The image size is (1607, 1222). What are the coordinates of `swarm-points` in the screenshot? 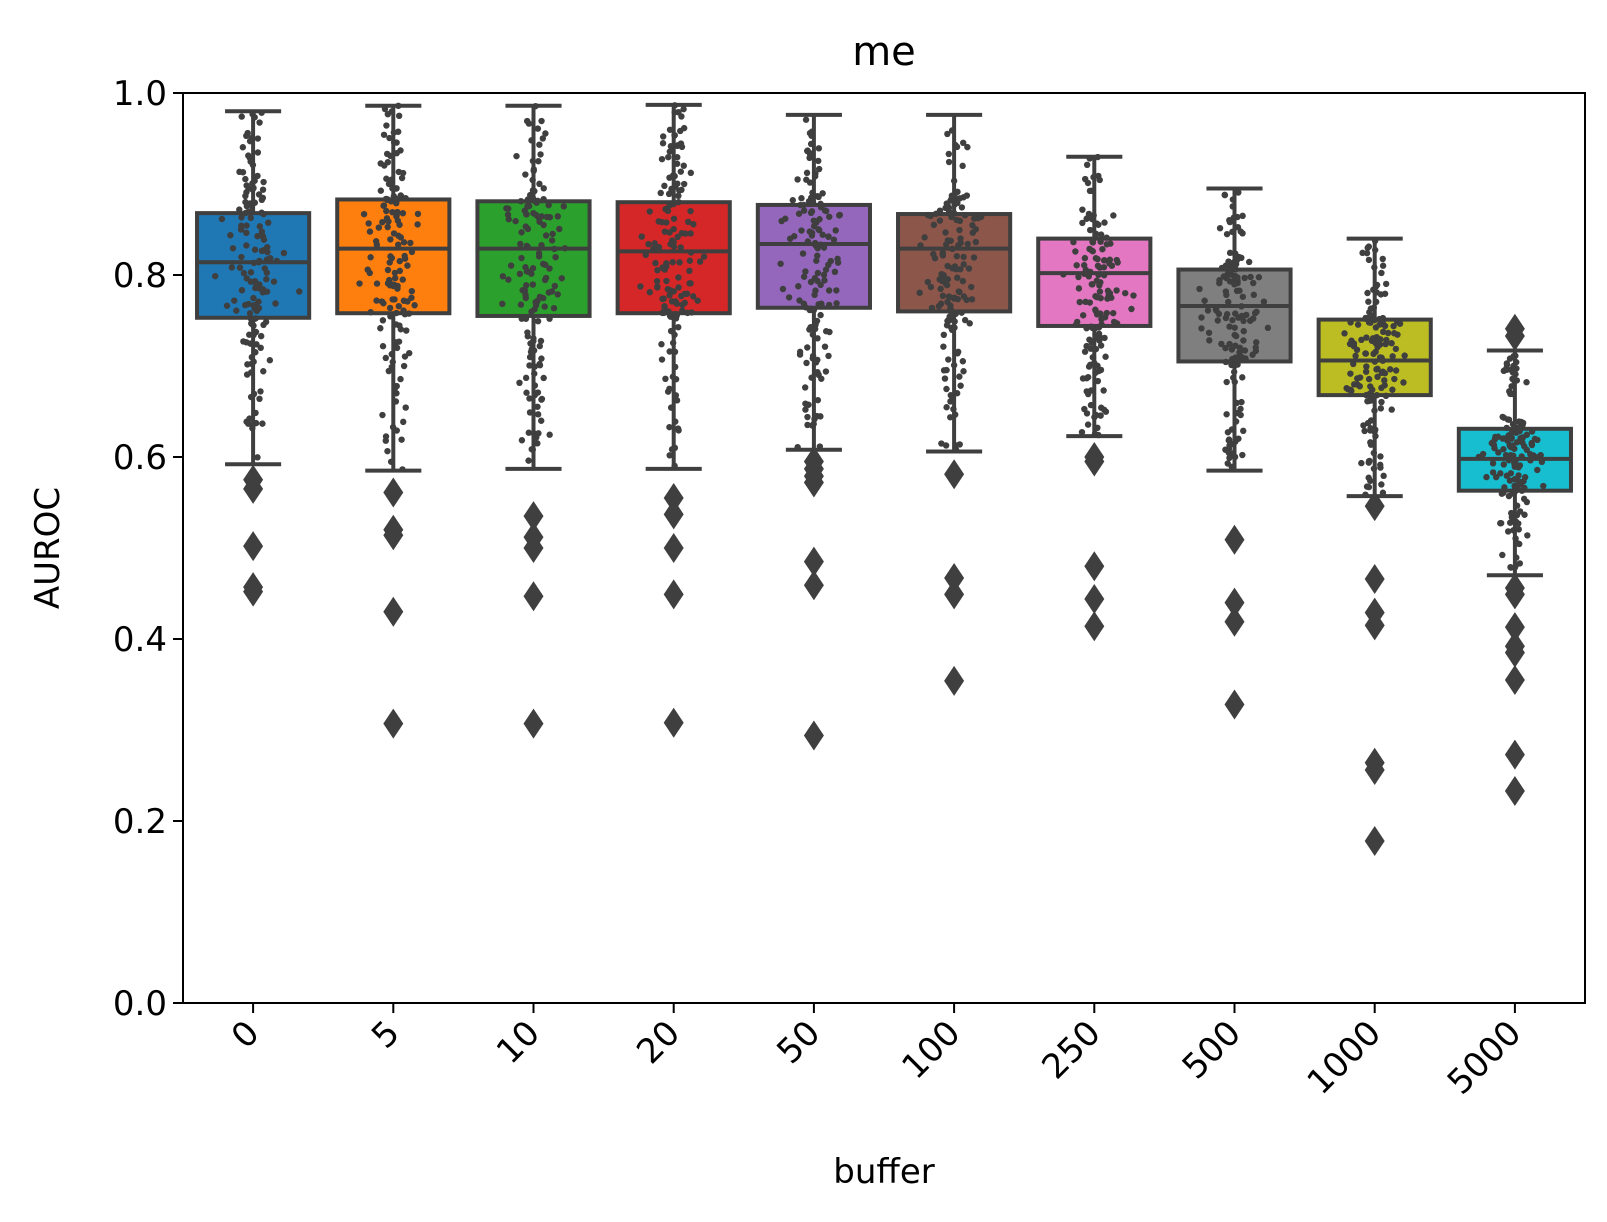 It's located at (1511, 461).